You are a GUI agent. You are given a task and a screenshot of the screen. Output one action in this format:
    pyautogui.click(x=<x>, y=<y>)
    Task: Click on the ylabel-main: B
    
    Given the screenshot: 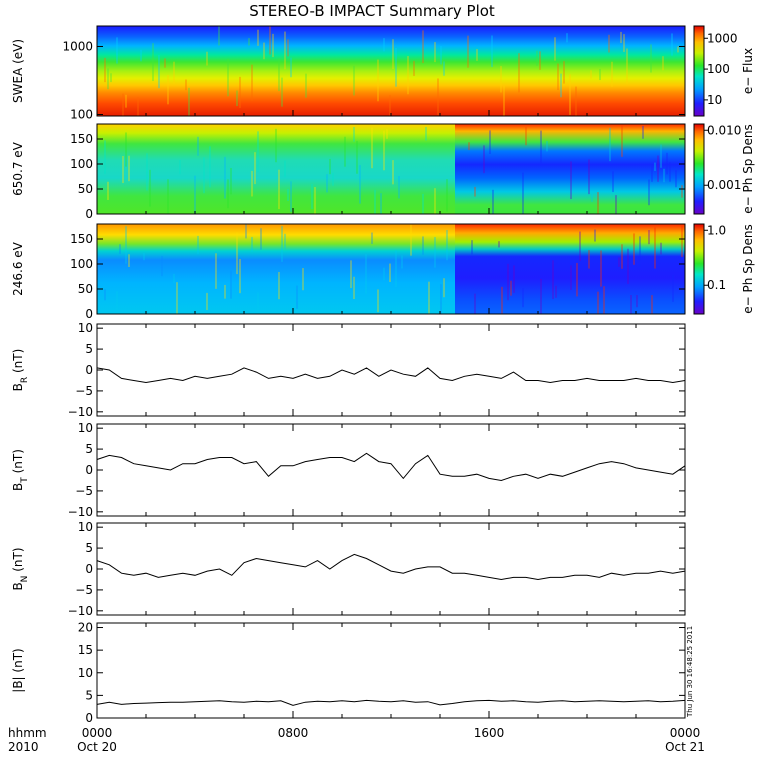 What is the action you would take?
    pyautogui.click(x=18, y=487)
    